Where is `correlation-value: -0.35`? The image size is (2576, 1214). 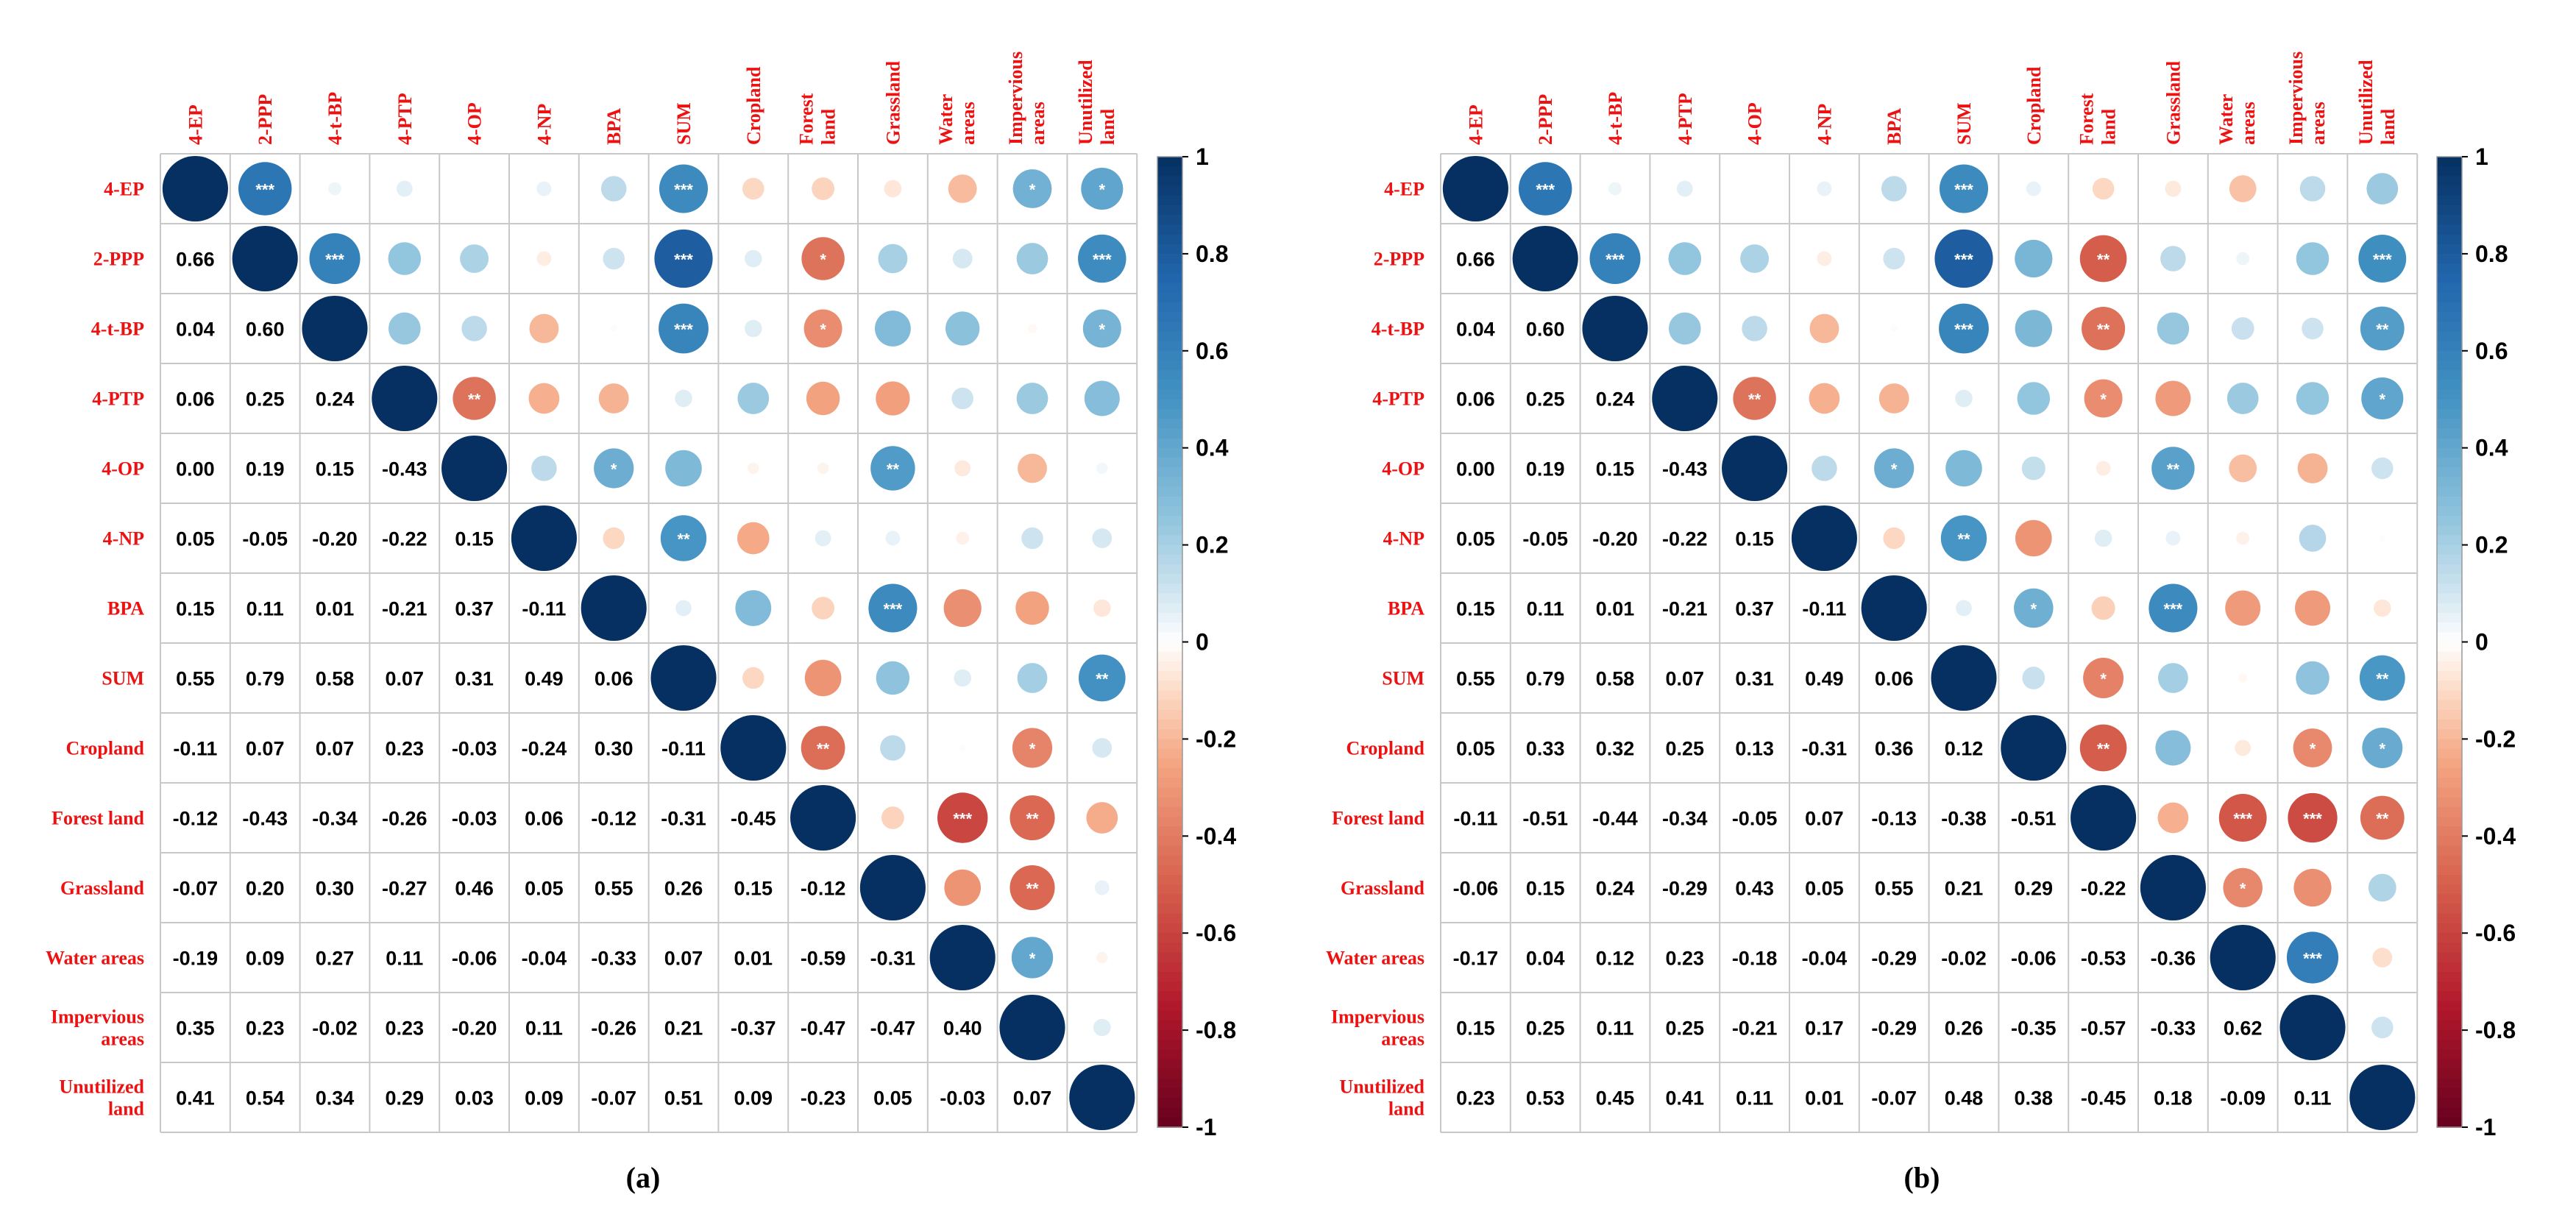
correlation-value: -0.35 is located at coordinates (2034, 1029).